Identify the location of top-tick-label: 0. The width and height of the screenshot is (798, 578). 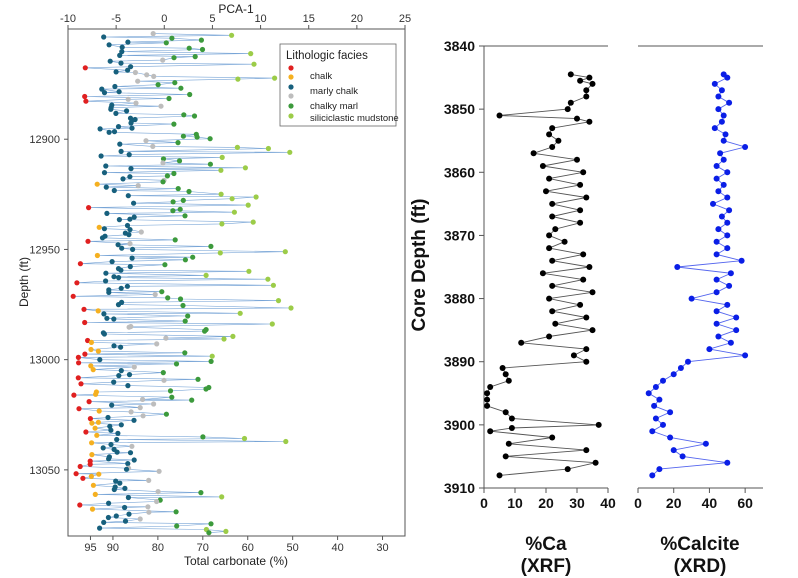
(164, 19).